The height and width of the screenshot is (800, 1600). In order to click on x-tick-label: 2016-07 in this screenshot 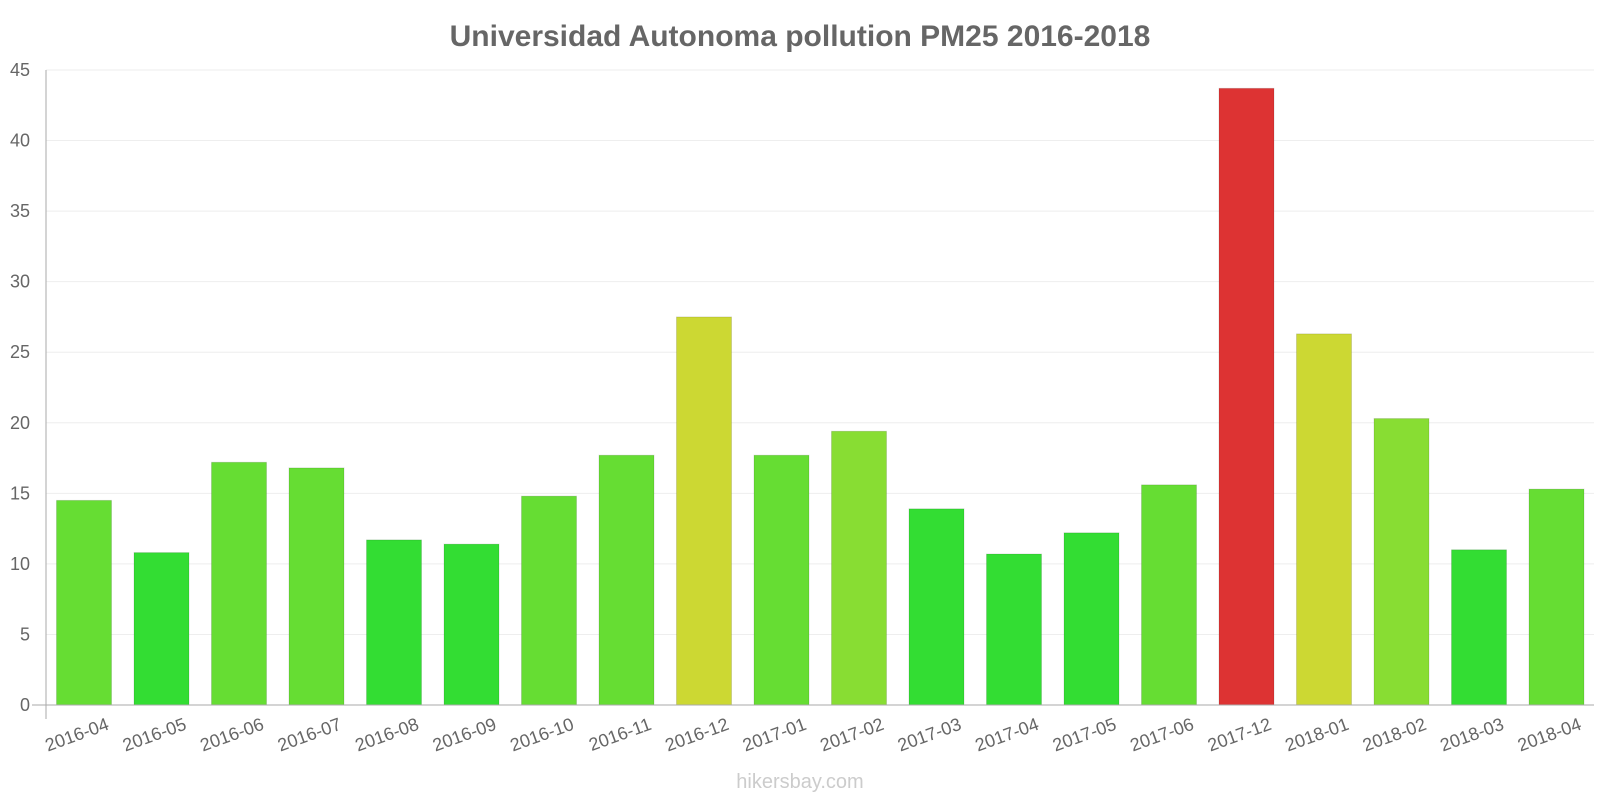, I will do `click(309, 734)`.